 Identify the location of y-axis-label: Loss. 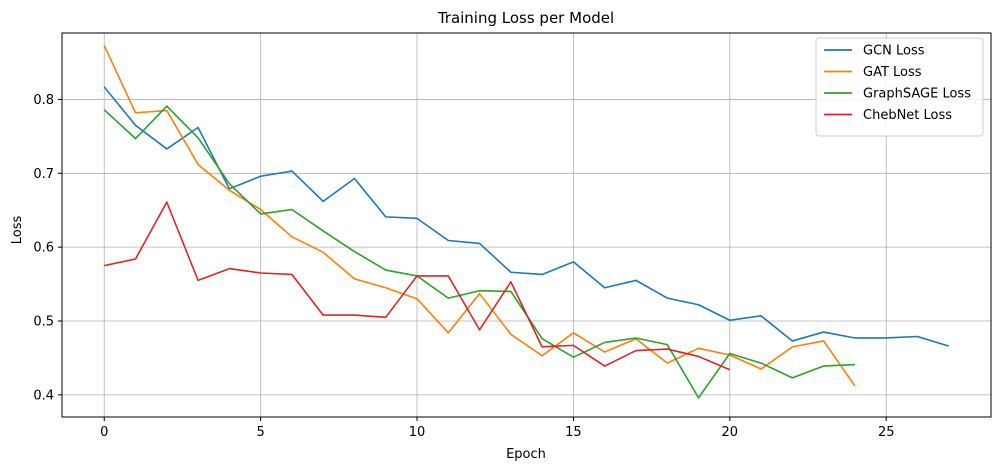
(17, 230).